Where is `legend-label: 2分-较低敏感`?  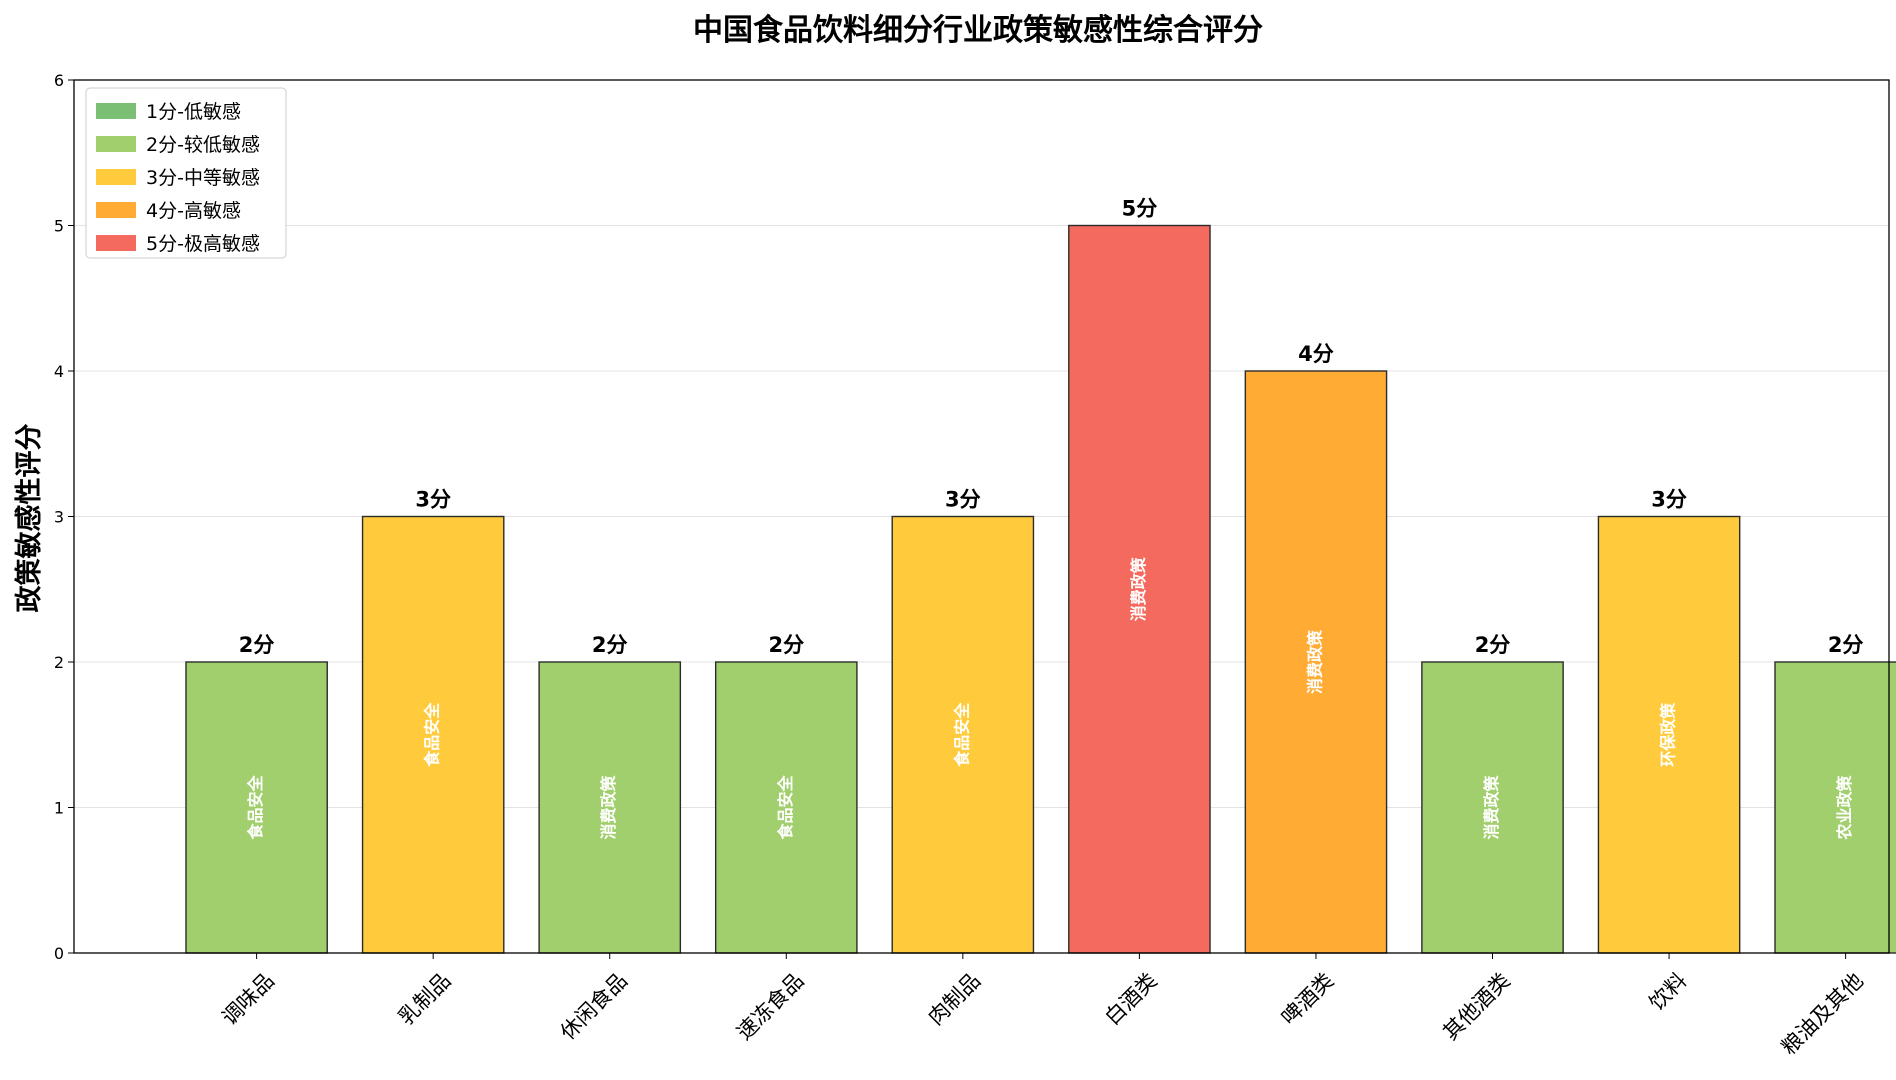
legend-label: 2分-较低敏感 is located at coordinates (203, 145).